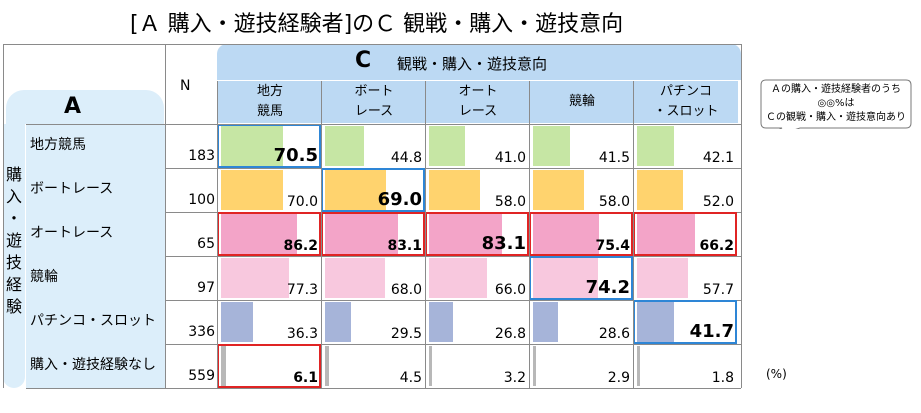 The image size is (921, 413). What do you see at coordinates (95, 146) in the screenshot?
I see `row-label: 地方競馬` at bounding box center [95, 146].